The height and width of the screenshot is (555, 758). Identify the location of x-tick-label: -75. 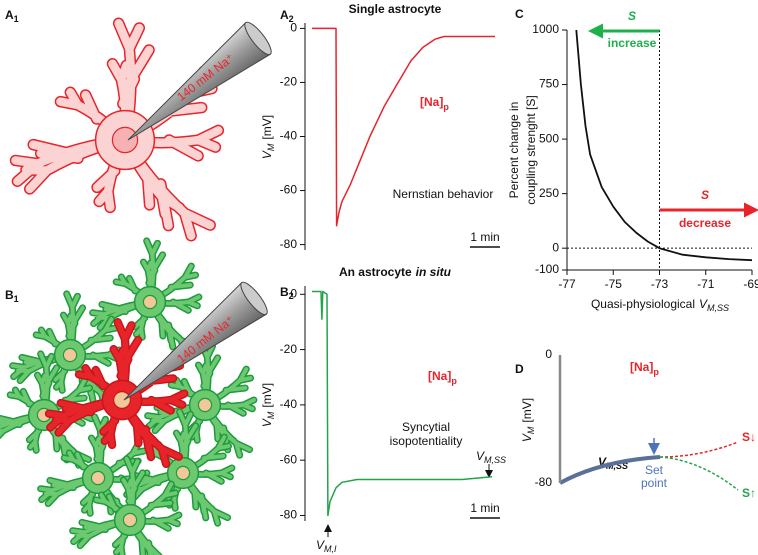
(614, 284).